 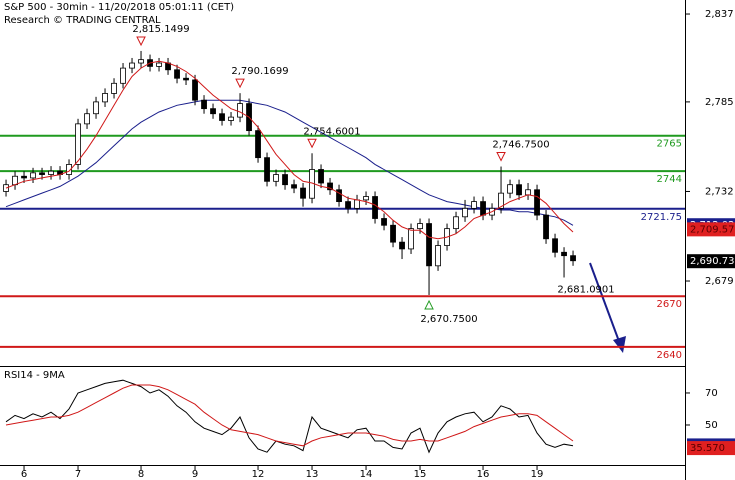 I want to click on x-tick-label: 15, so click(x=420, y=474).